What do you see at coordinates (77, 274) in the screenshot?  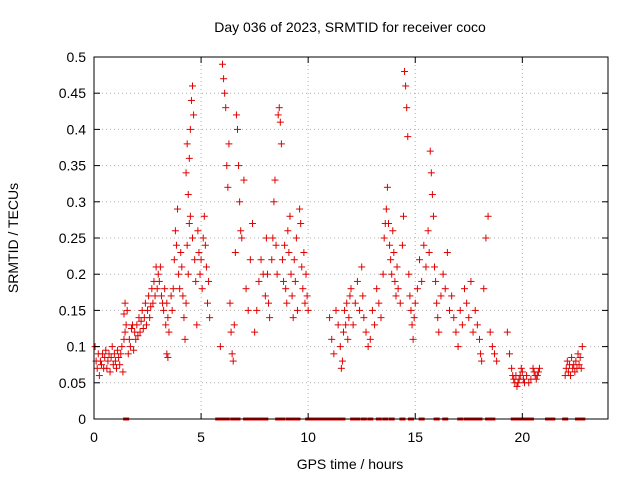 I see `y-tick-label: 0.2` at bounding box center [77, 274].